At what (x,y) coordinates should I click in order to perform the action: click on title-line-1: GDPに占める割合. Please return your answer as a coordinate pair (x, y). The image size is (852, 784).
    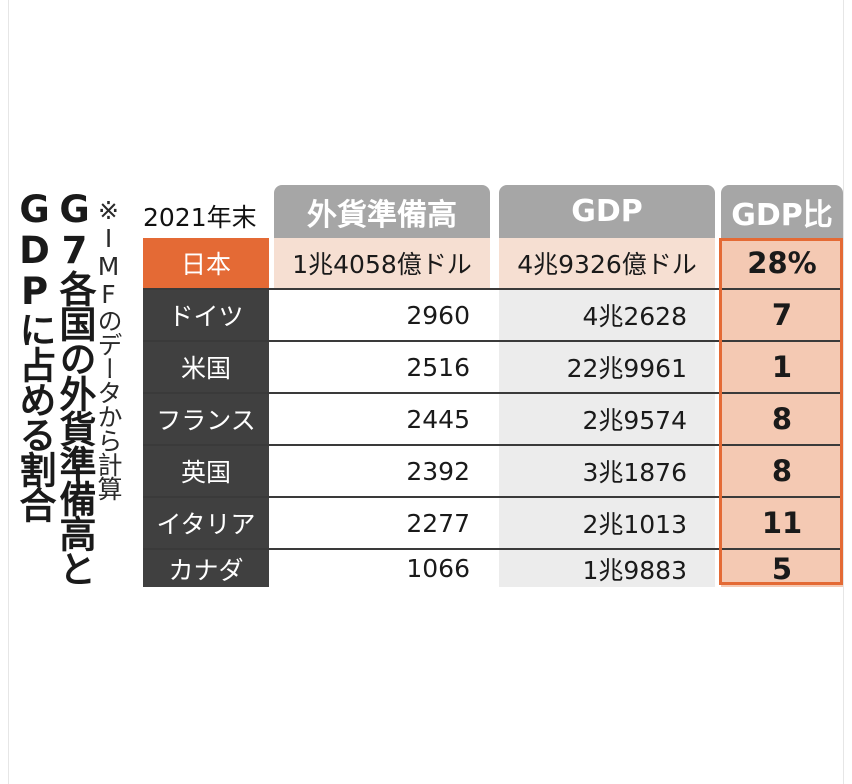
    Looking at the image, I should click on (34, 354).